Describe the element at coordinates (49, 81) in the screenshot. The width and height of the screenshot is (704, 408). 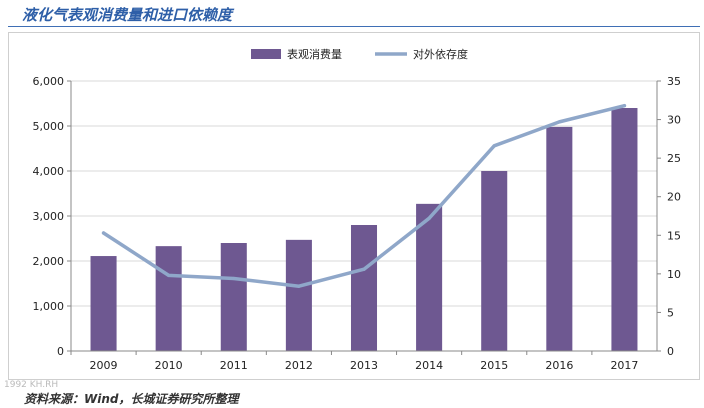
I see `y-left-tick-label: 6,000` at that location.